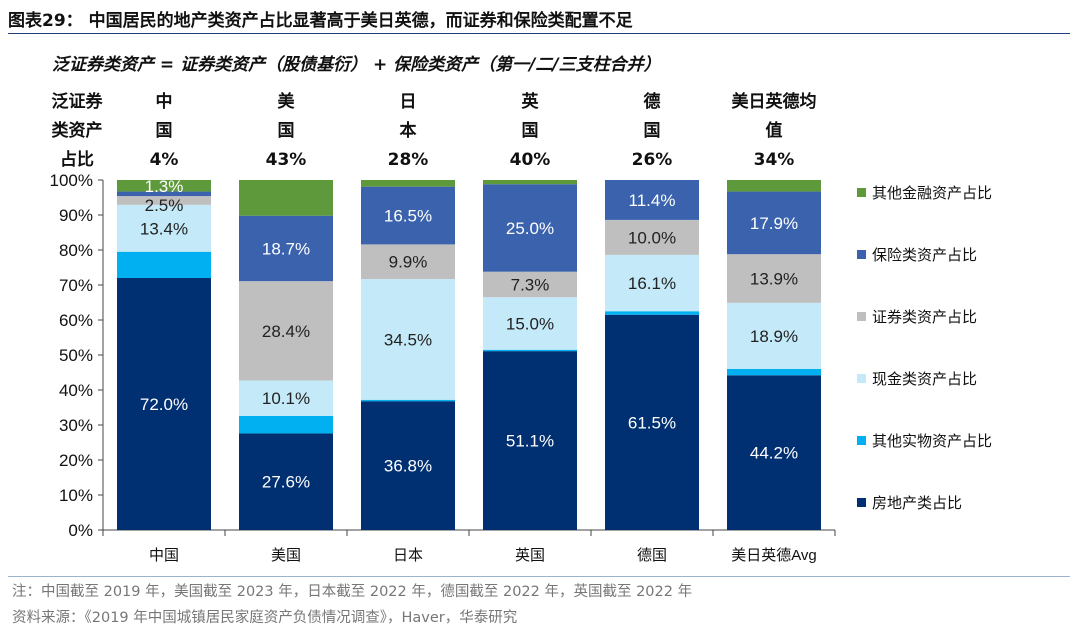 Image resolution: width=1080 pixels, height=636 pixels. What do you see at coordinates (76, 285) in the screenshot?
I see `y-tick-label: 70%` at bounding box center [76, 285].